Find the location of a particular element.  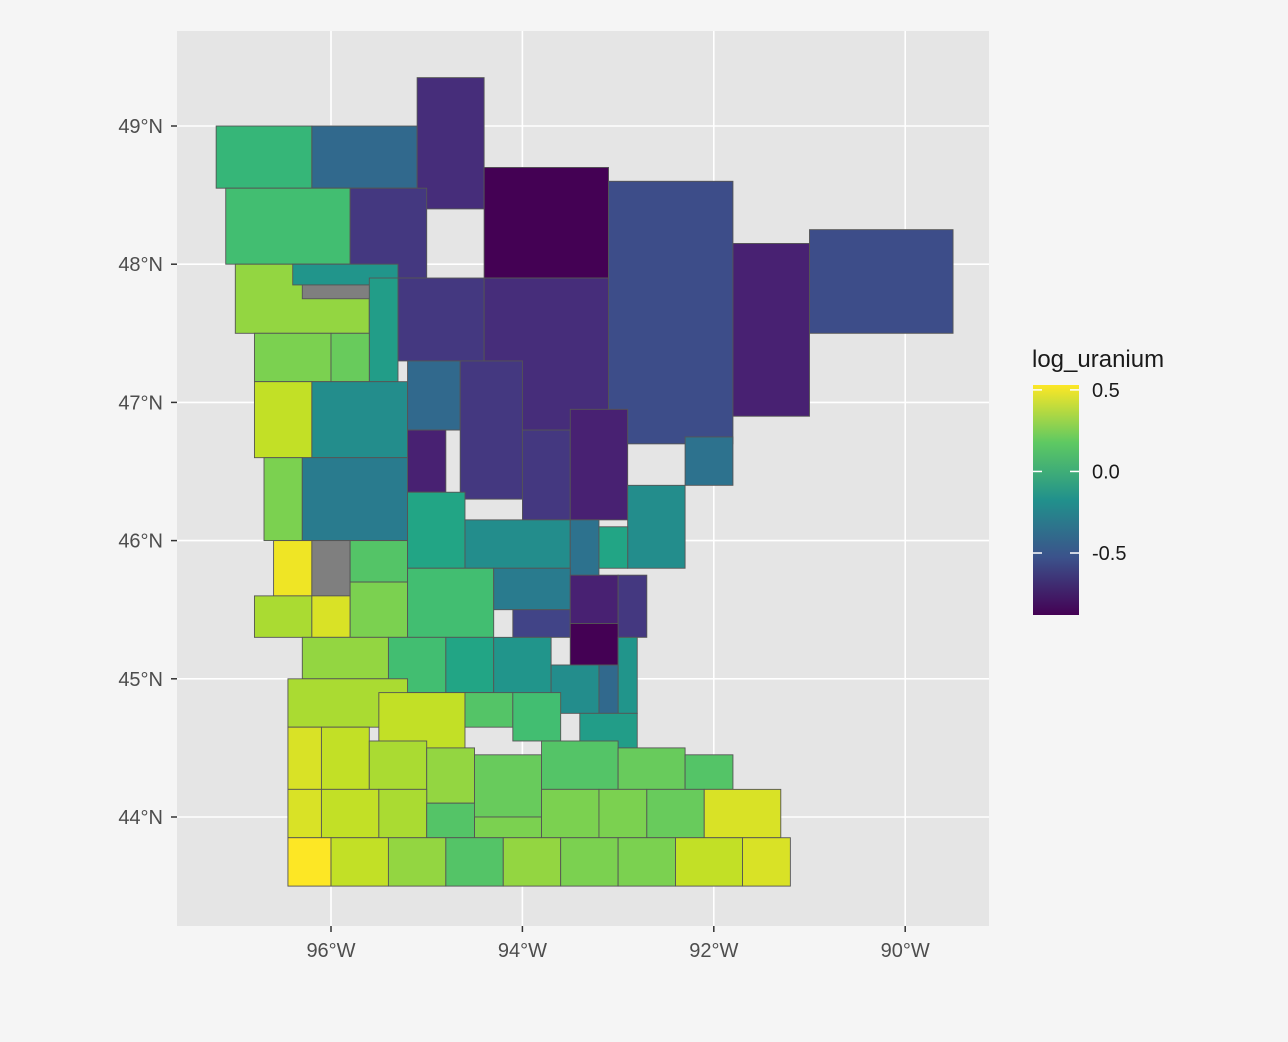

x-tick-label: 94°W is located at coordinates (522, 951).